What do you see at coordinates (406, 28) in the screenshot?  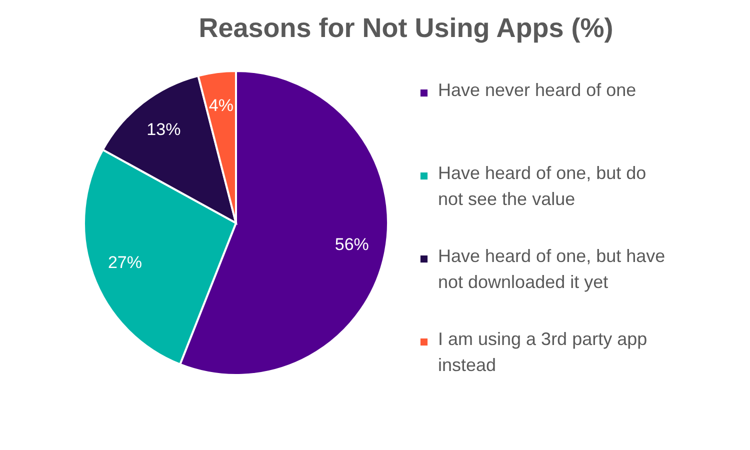 I see `chart-title: Reasons for Not Using Apps (%)` at bounding box center [406, 28].